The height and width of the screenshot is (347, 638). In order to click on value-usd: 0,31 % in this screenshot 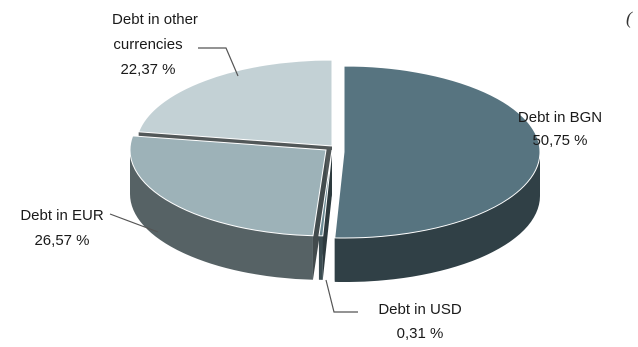, I will do `click(420, 333)`.